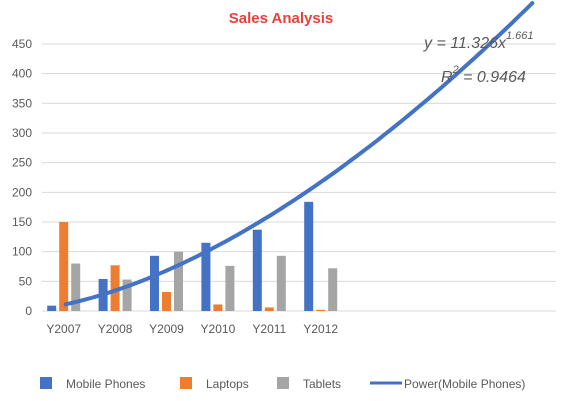 Image resolution: width=563 pixels, height=401 pixels. What do you see at coordinates (22, 103) in the screenshot?
I see `y-tick-label: 350` at bounding box center [22, 103].